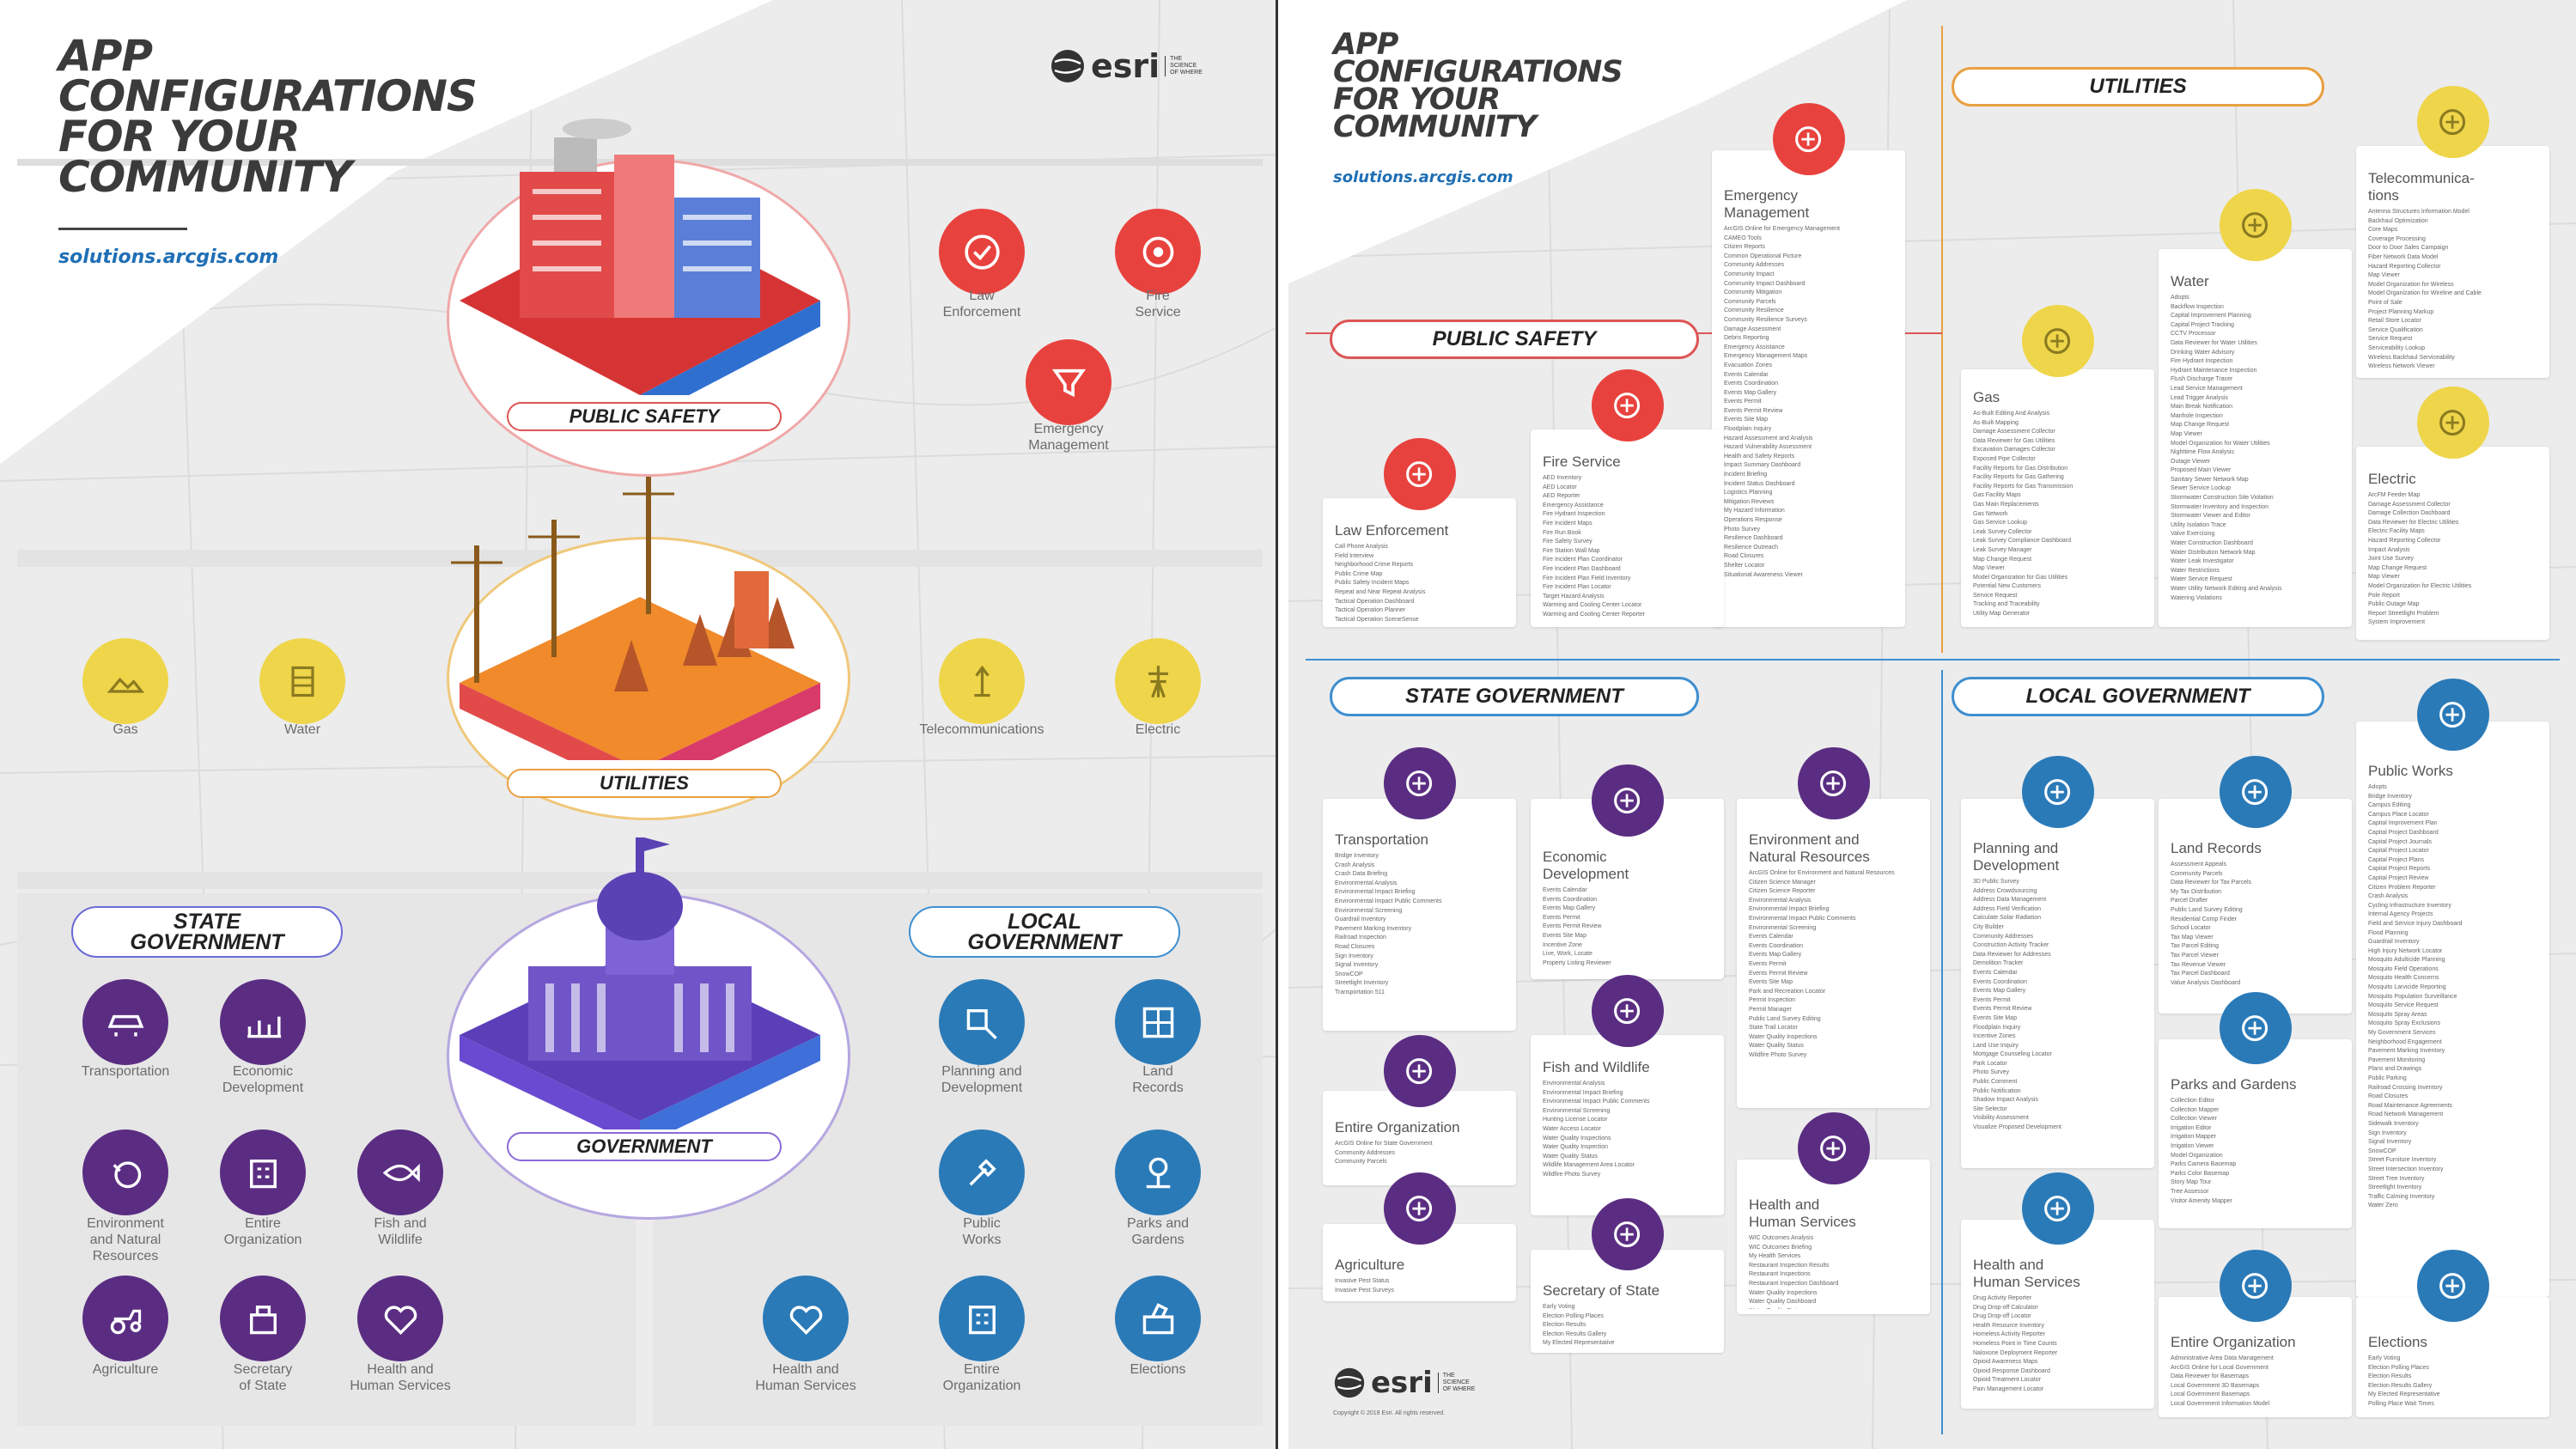  Describe the element at coordinates (1562, 478) in the screenshot. I see `list-item: AED Inventory` at that location.